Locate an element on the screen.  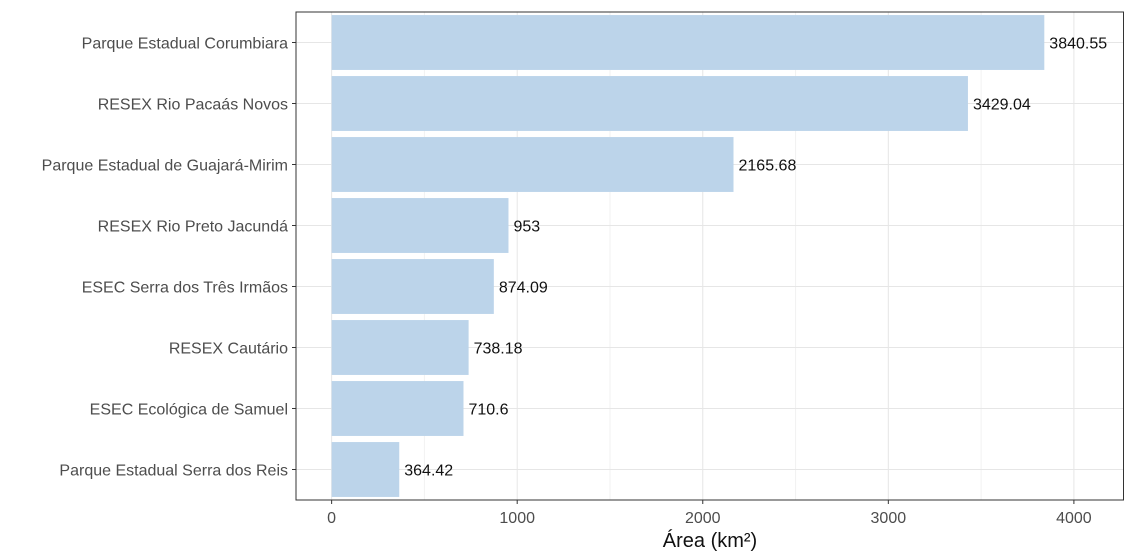
y-tick-label: Parque Estadual de Guajará-Mirim is located at coordinates (165, 166).